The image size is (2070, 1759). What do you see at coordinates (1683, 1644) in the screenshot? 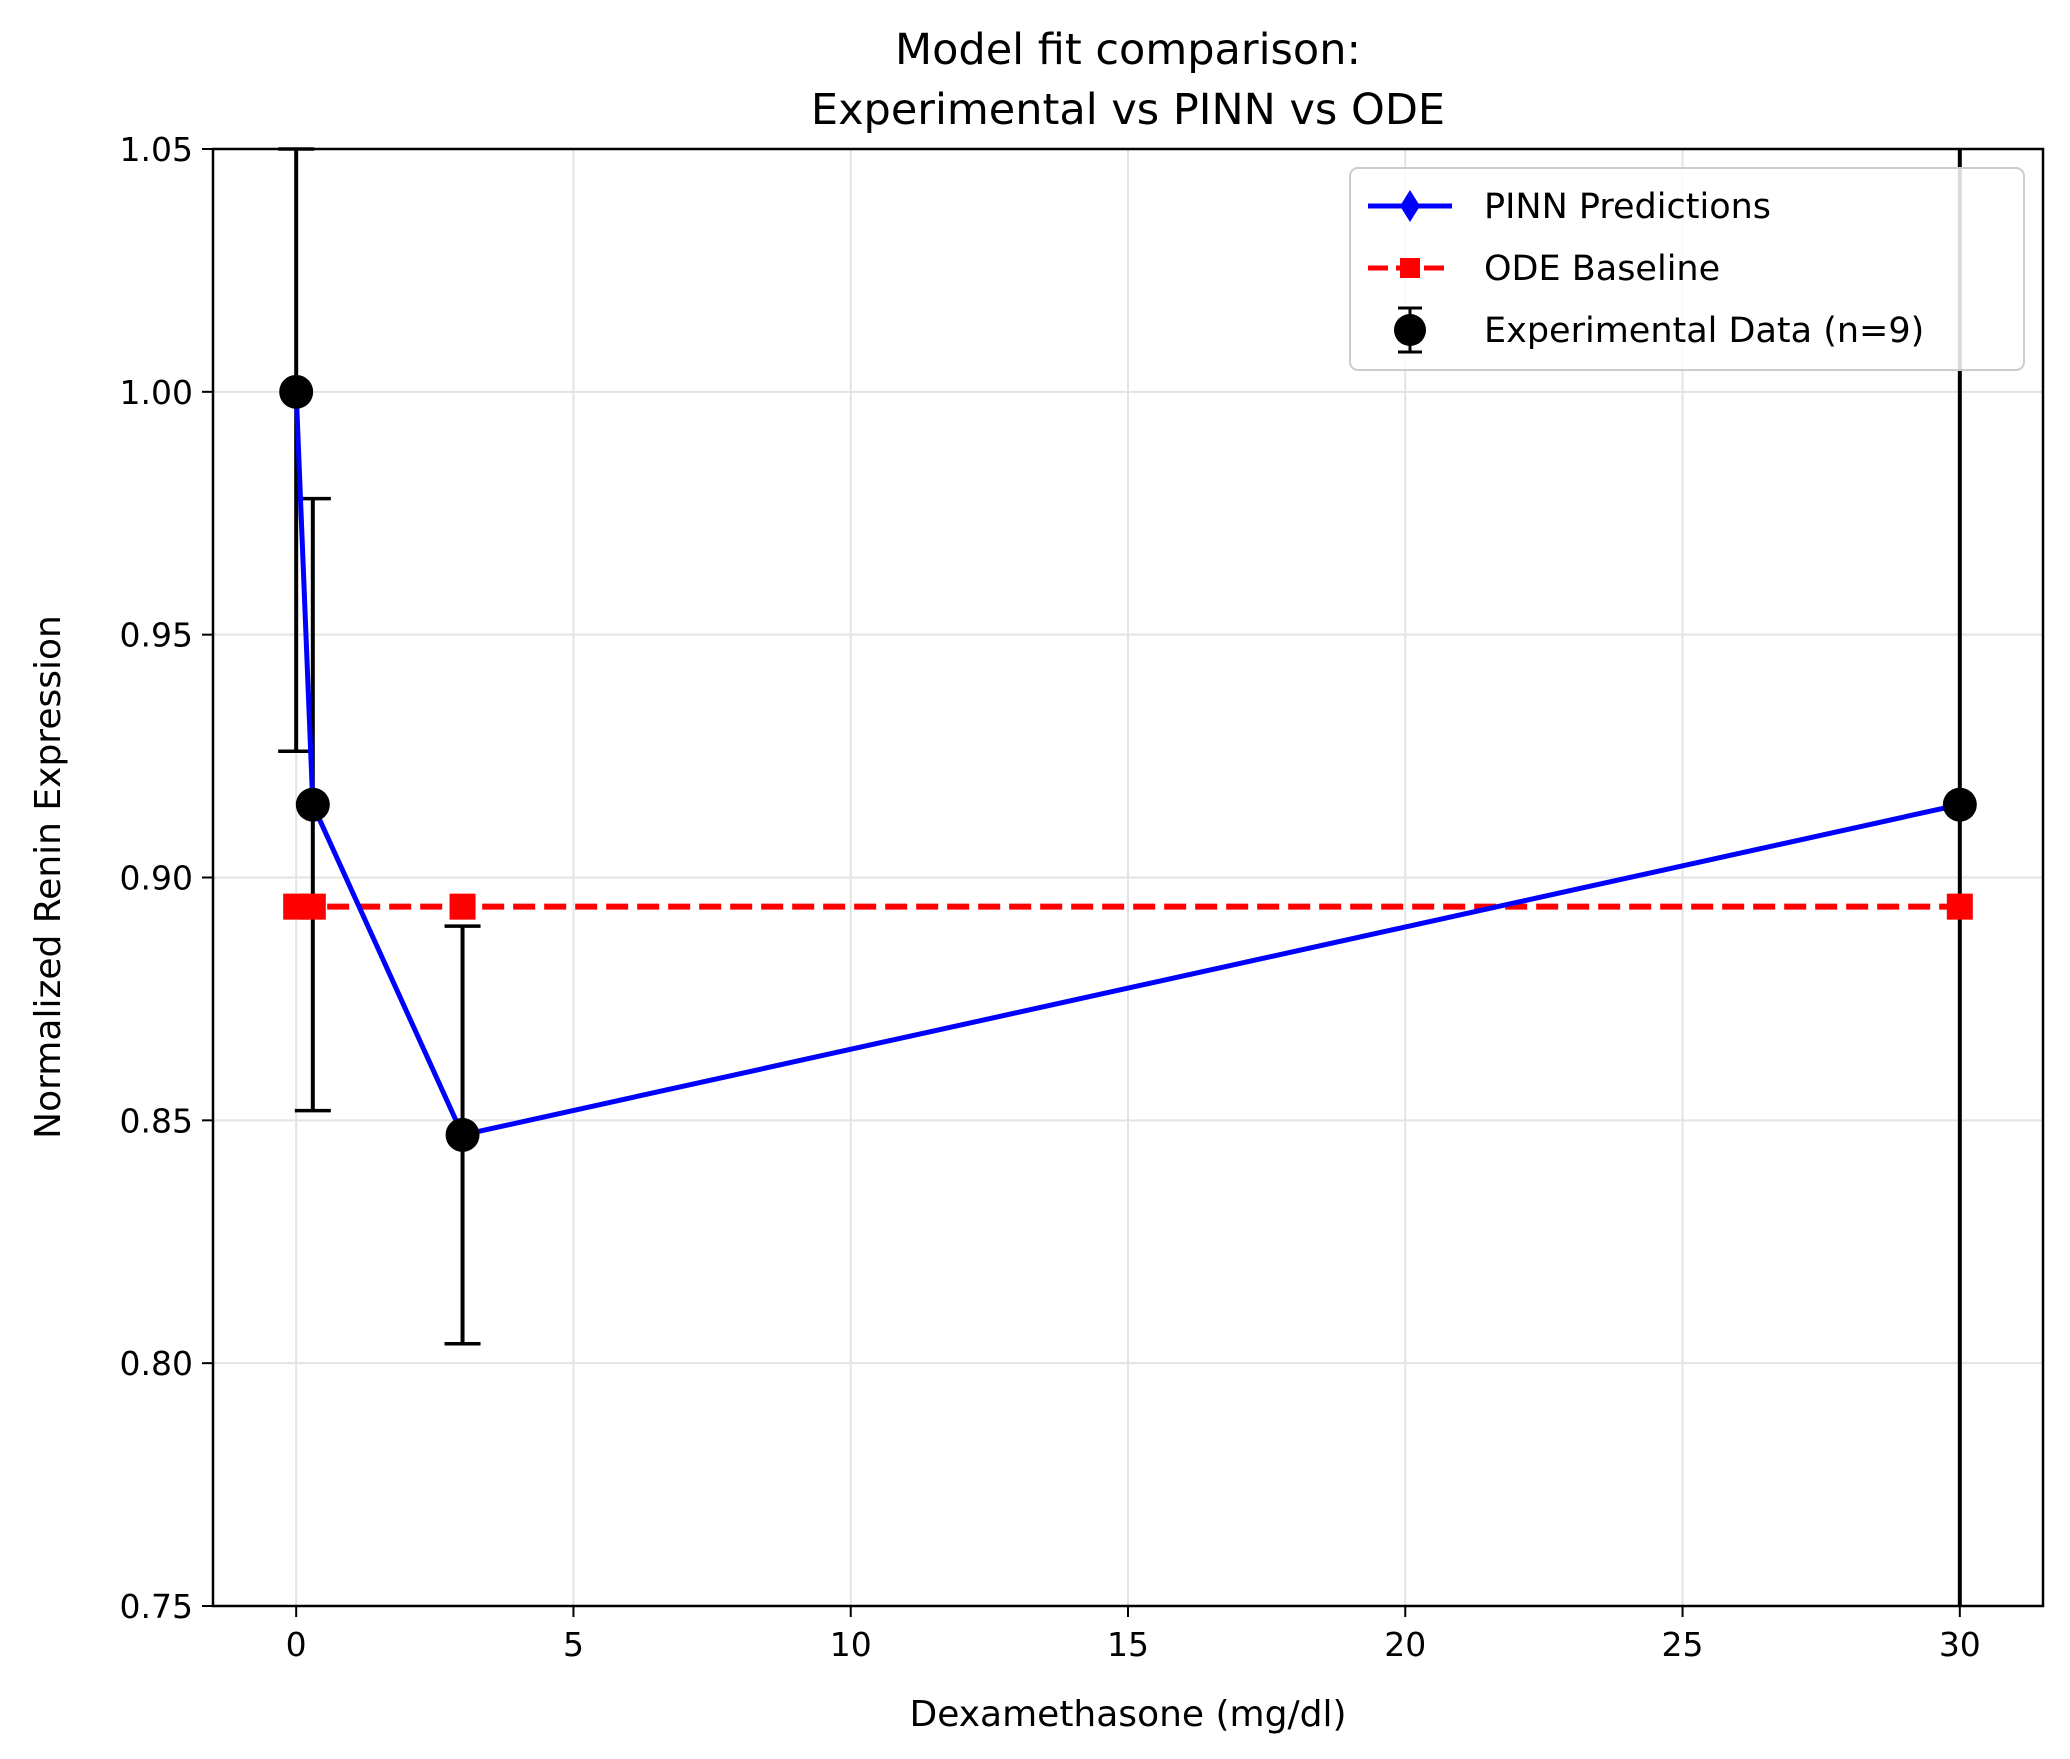
I see `x-tick-label: 25` at bounding box center [1683, 1644].